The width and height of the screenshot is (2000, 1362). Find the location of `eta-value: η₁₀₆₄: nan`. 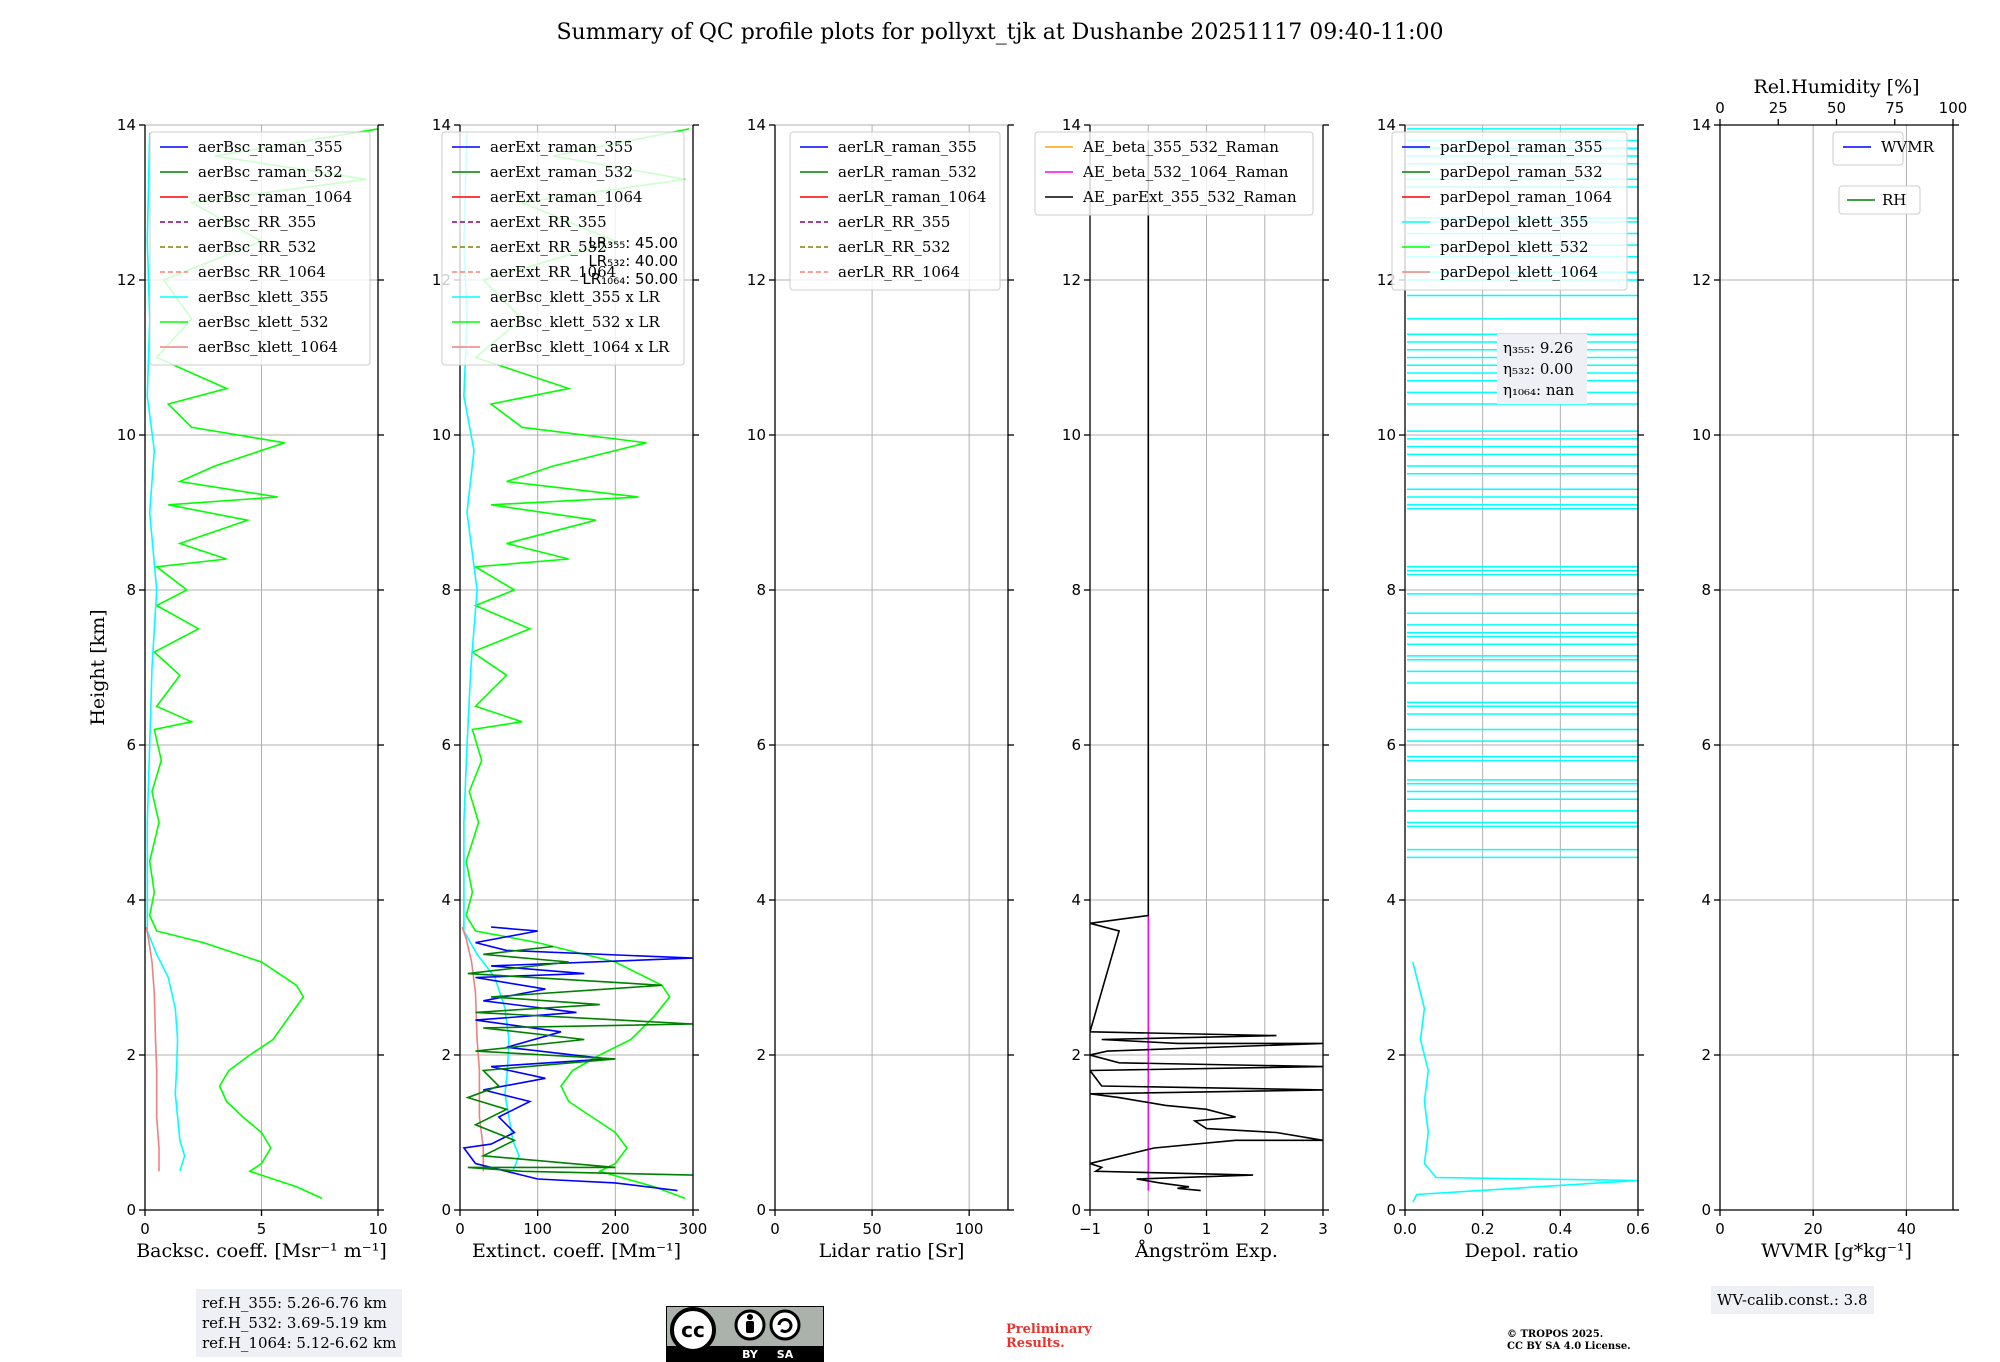

eta-value: η₁₀₆₄: nan is located at coordinates (1538, 390).